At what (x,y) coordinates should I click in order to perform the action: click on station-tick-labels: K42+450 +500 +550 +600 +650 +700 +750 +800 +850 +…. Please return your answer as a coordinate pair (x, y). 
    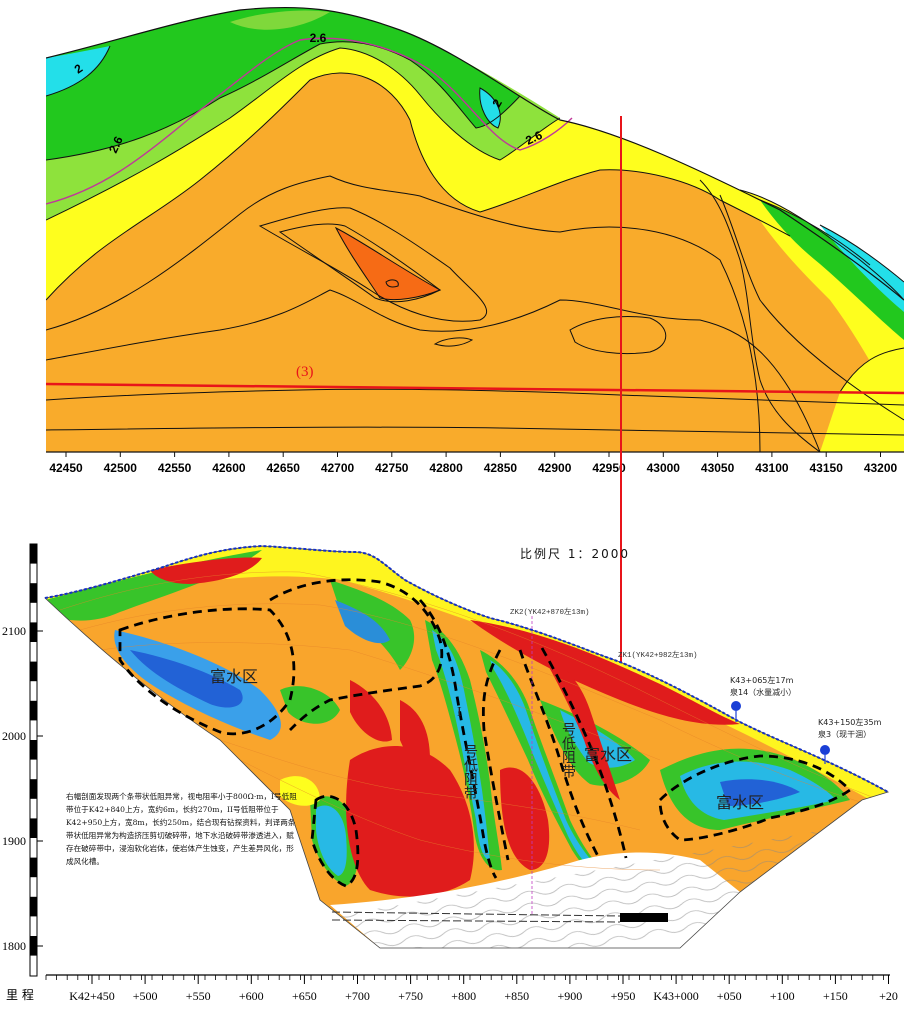
    Looking at the image, I should click on (483, 989).